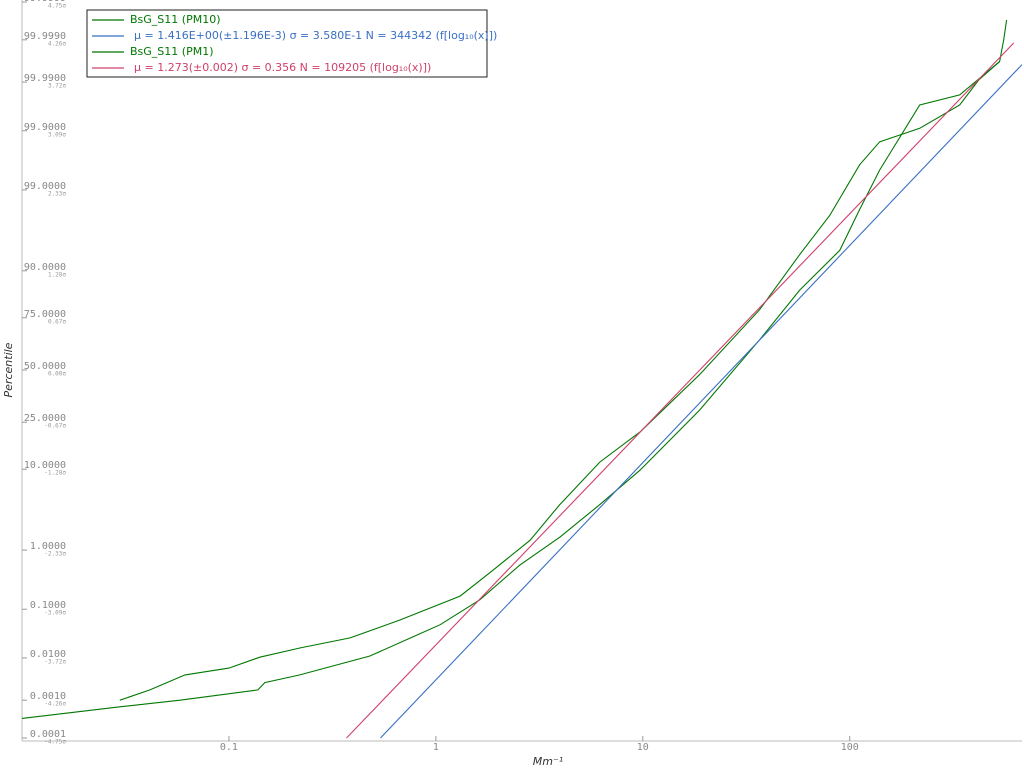 This screenshot has width=1024, height=768. What do you see at coordinates (57, 6) in the screenshot?
I see `y-tick-sublabel: 4.75σ` at bounding box center [57, 6].